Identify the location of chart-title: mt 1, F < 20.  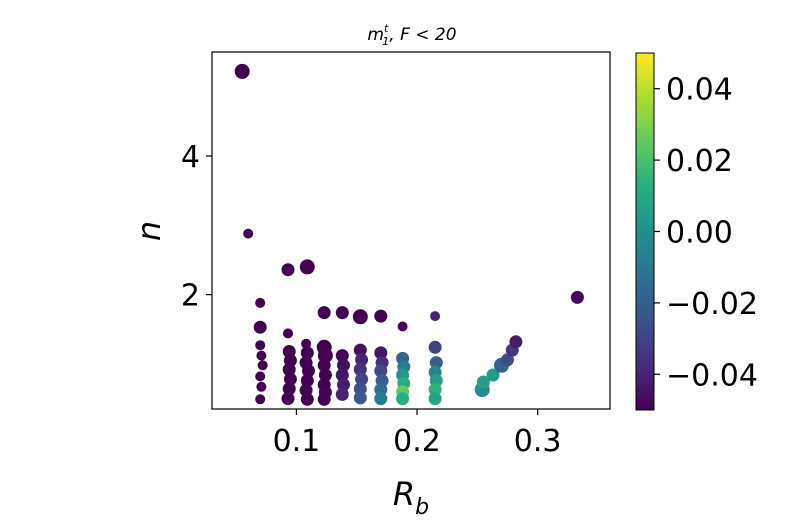
(411, 35).